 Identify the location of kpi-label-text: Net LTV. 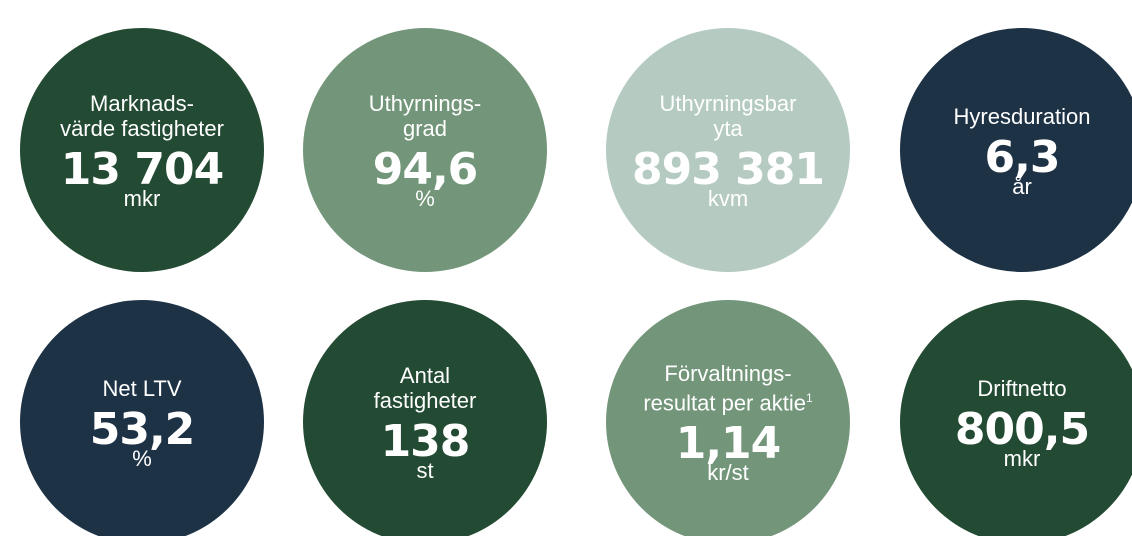
(142, 388).